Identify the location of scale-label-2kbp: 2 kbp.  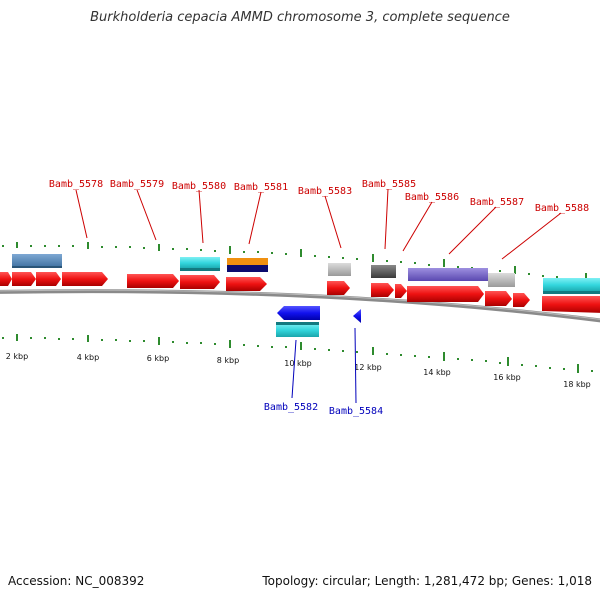
(17, 356).